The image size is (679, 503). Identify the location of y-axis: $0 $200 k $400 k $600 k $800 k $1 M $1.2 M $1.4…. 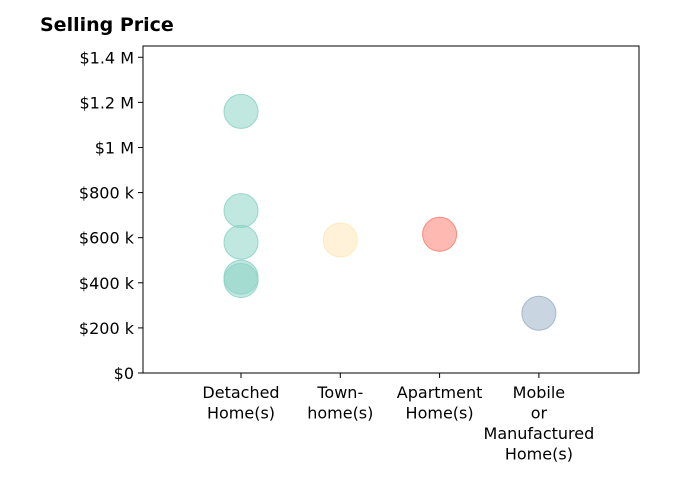
(111, 215).